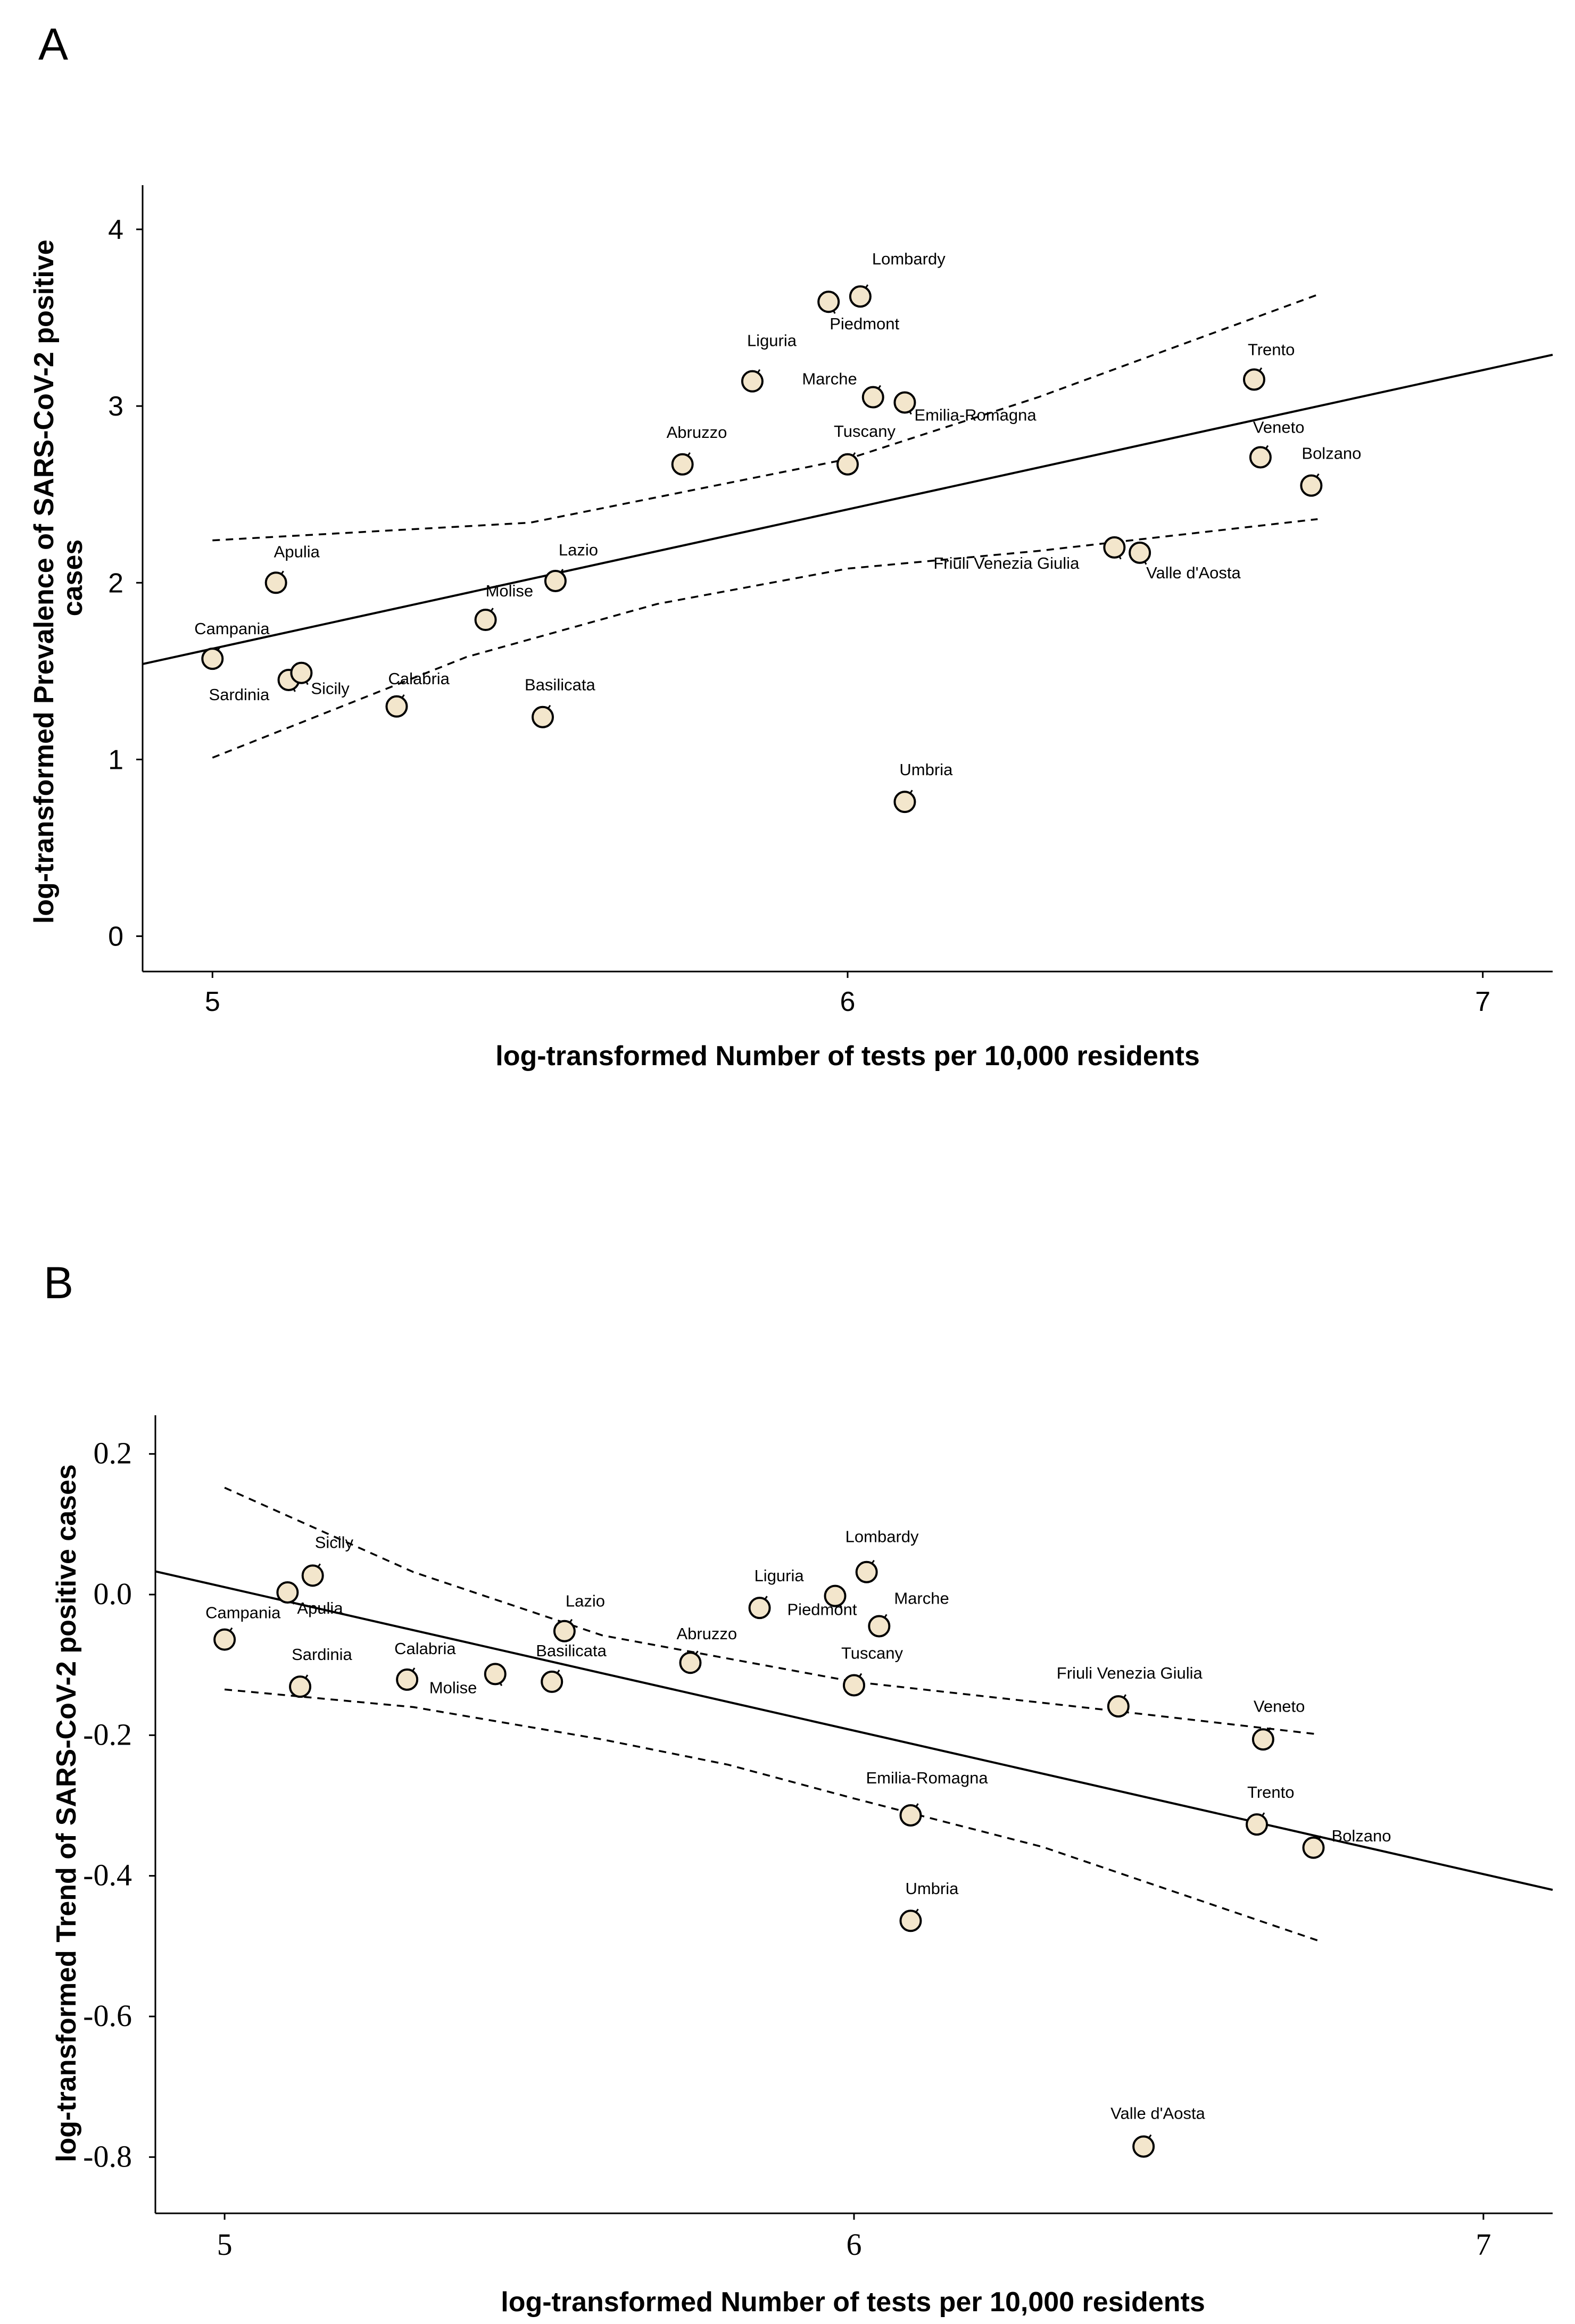  What do you see at coordinates (823, 1609) in the screenshot?
I see `panel-b-label-piedmont: Piedmont` at bounding box center [823, 1609].